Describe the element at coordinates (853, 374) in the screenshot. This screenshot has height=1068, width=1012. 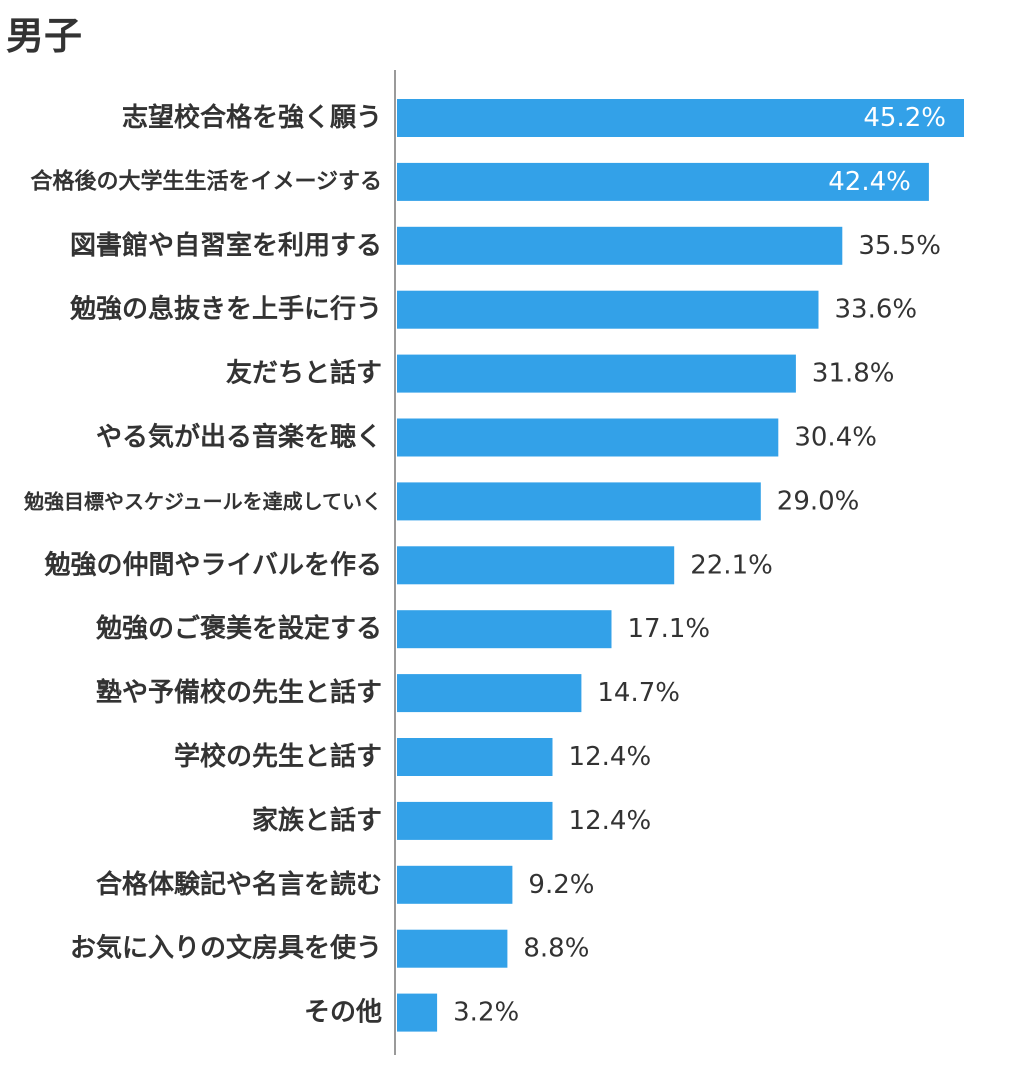
I see `value-label-5: 31.8%` at that location.